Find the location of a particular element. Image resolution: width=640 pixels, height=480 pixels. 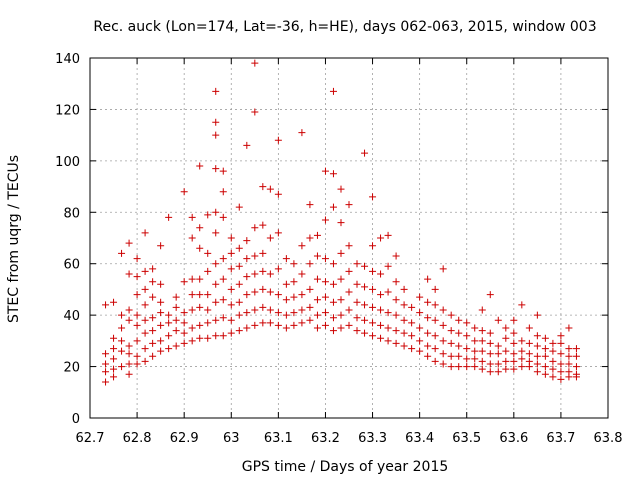

x-tick-label: 63 is located at coordinates (231, 438).